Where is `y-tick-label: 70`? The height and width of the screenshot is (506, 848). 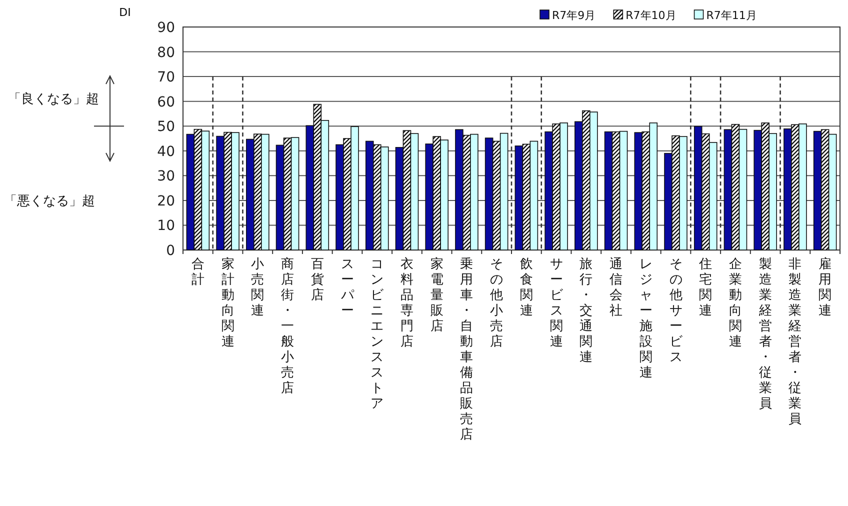
y-tick-label: 70 is located at coordinates (166, 78).